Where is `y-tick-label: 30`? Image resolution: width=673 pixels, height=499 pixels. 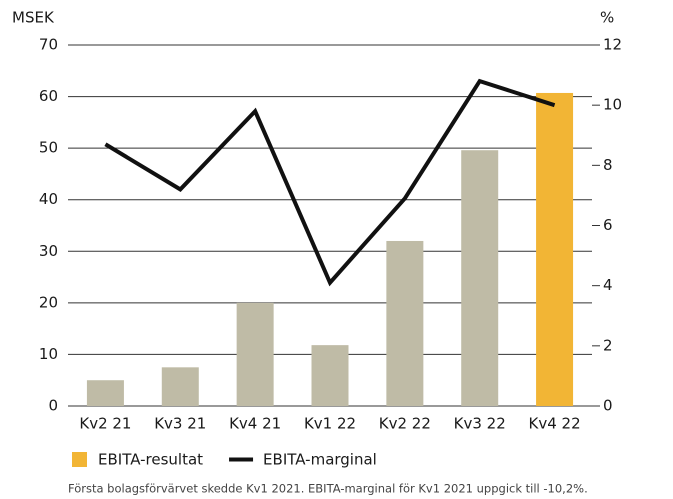 y-tick-label: 30 is located at coordinates (48, 251).